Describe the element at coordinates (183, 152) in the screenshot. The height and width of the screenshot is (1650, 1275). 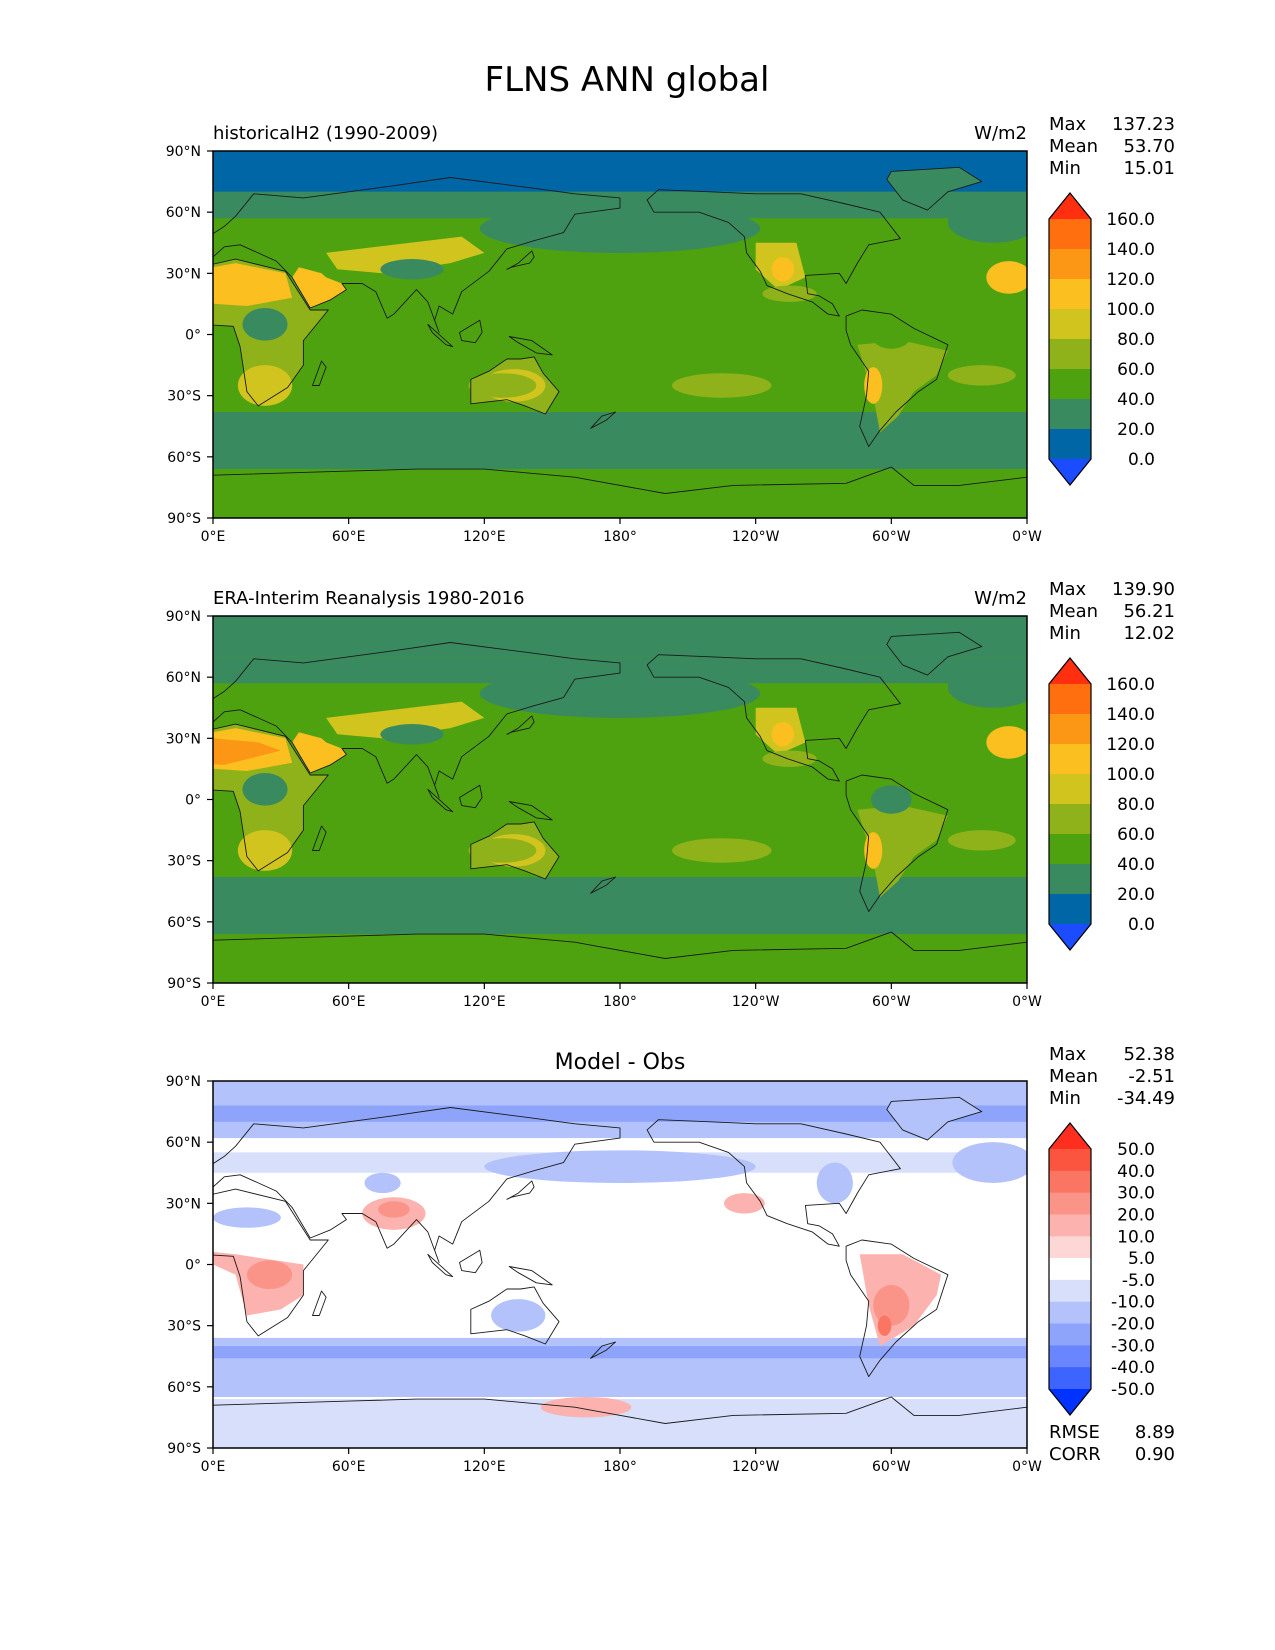
I see `y-tick-label: 90°N` at that location.